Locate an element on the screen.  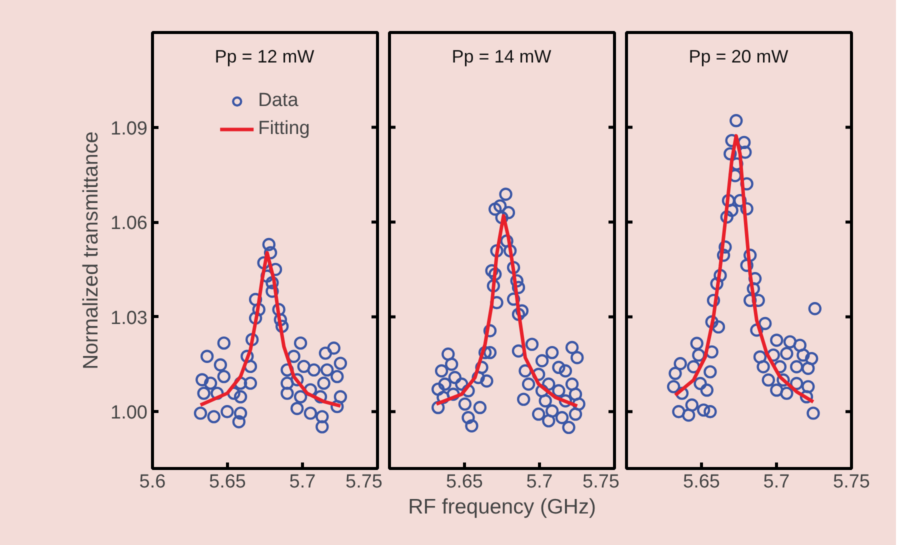
annotation: Pp = 14 mW is located at coordinates (502, 56).